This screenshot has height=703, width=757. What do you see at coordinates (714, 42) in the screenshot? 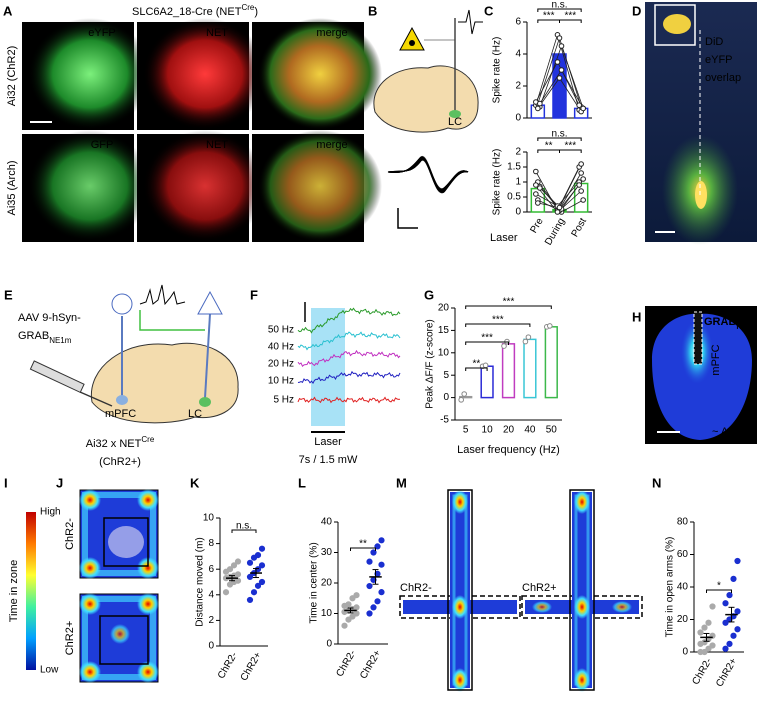
I see `legend-label: DiD` at bounding box center [714, 42].